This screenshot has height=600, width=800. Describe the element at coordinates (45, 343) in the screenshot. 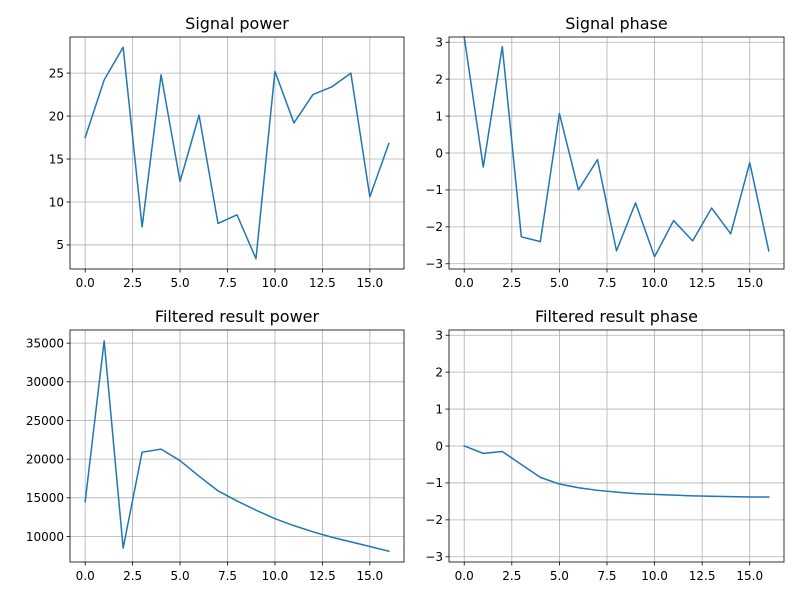

I see `y-tick-label: 35000` at that location.